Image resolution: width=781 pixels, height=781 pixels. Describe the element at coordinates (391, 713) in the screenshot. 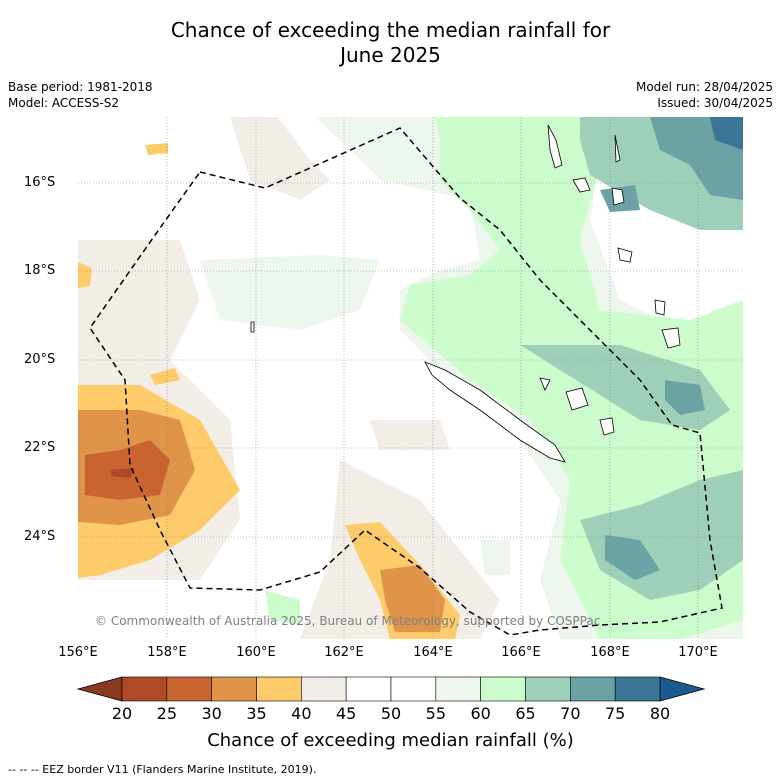

I see `colorbar-tick-label: 50` at that location.